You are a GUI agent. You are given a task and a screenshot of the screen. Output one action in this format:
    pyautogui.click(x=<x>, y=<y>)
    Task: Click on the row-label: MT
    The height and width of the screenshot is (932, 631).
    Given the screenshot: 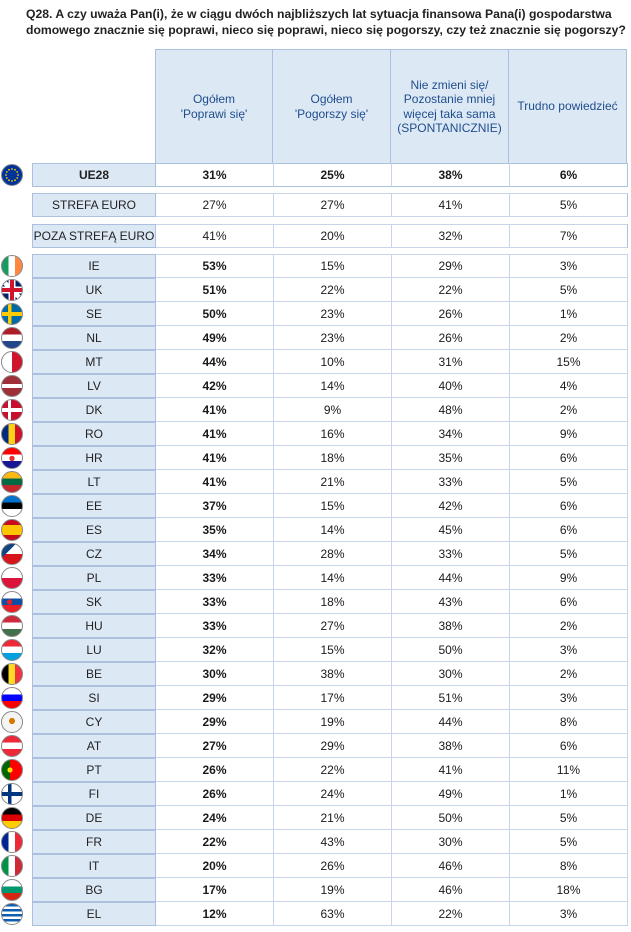 What is the action you would take?
    pyautogui.click(x=94, y=362)
    